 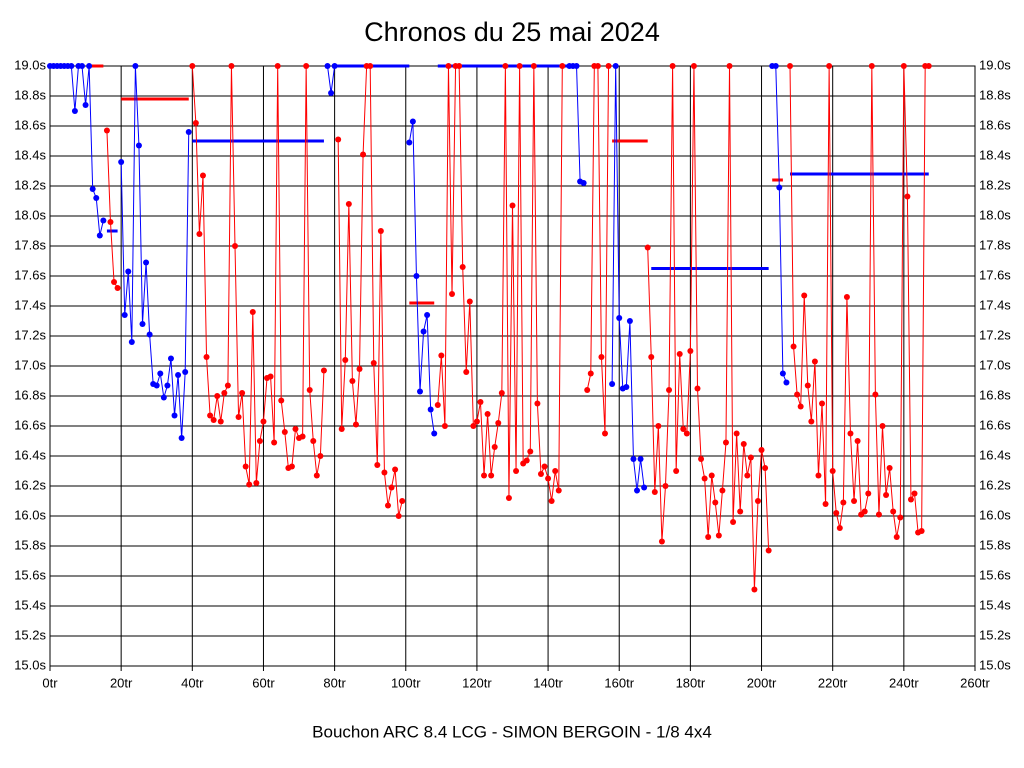 I want to click on x-tick-label: 220tr, so click(x=833, y=682).